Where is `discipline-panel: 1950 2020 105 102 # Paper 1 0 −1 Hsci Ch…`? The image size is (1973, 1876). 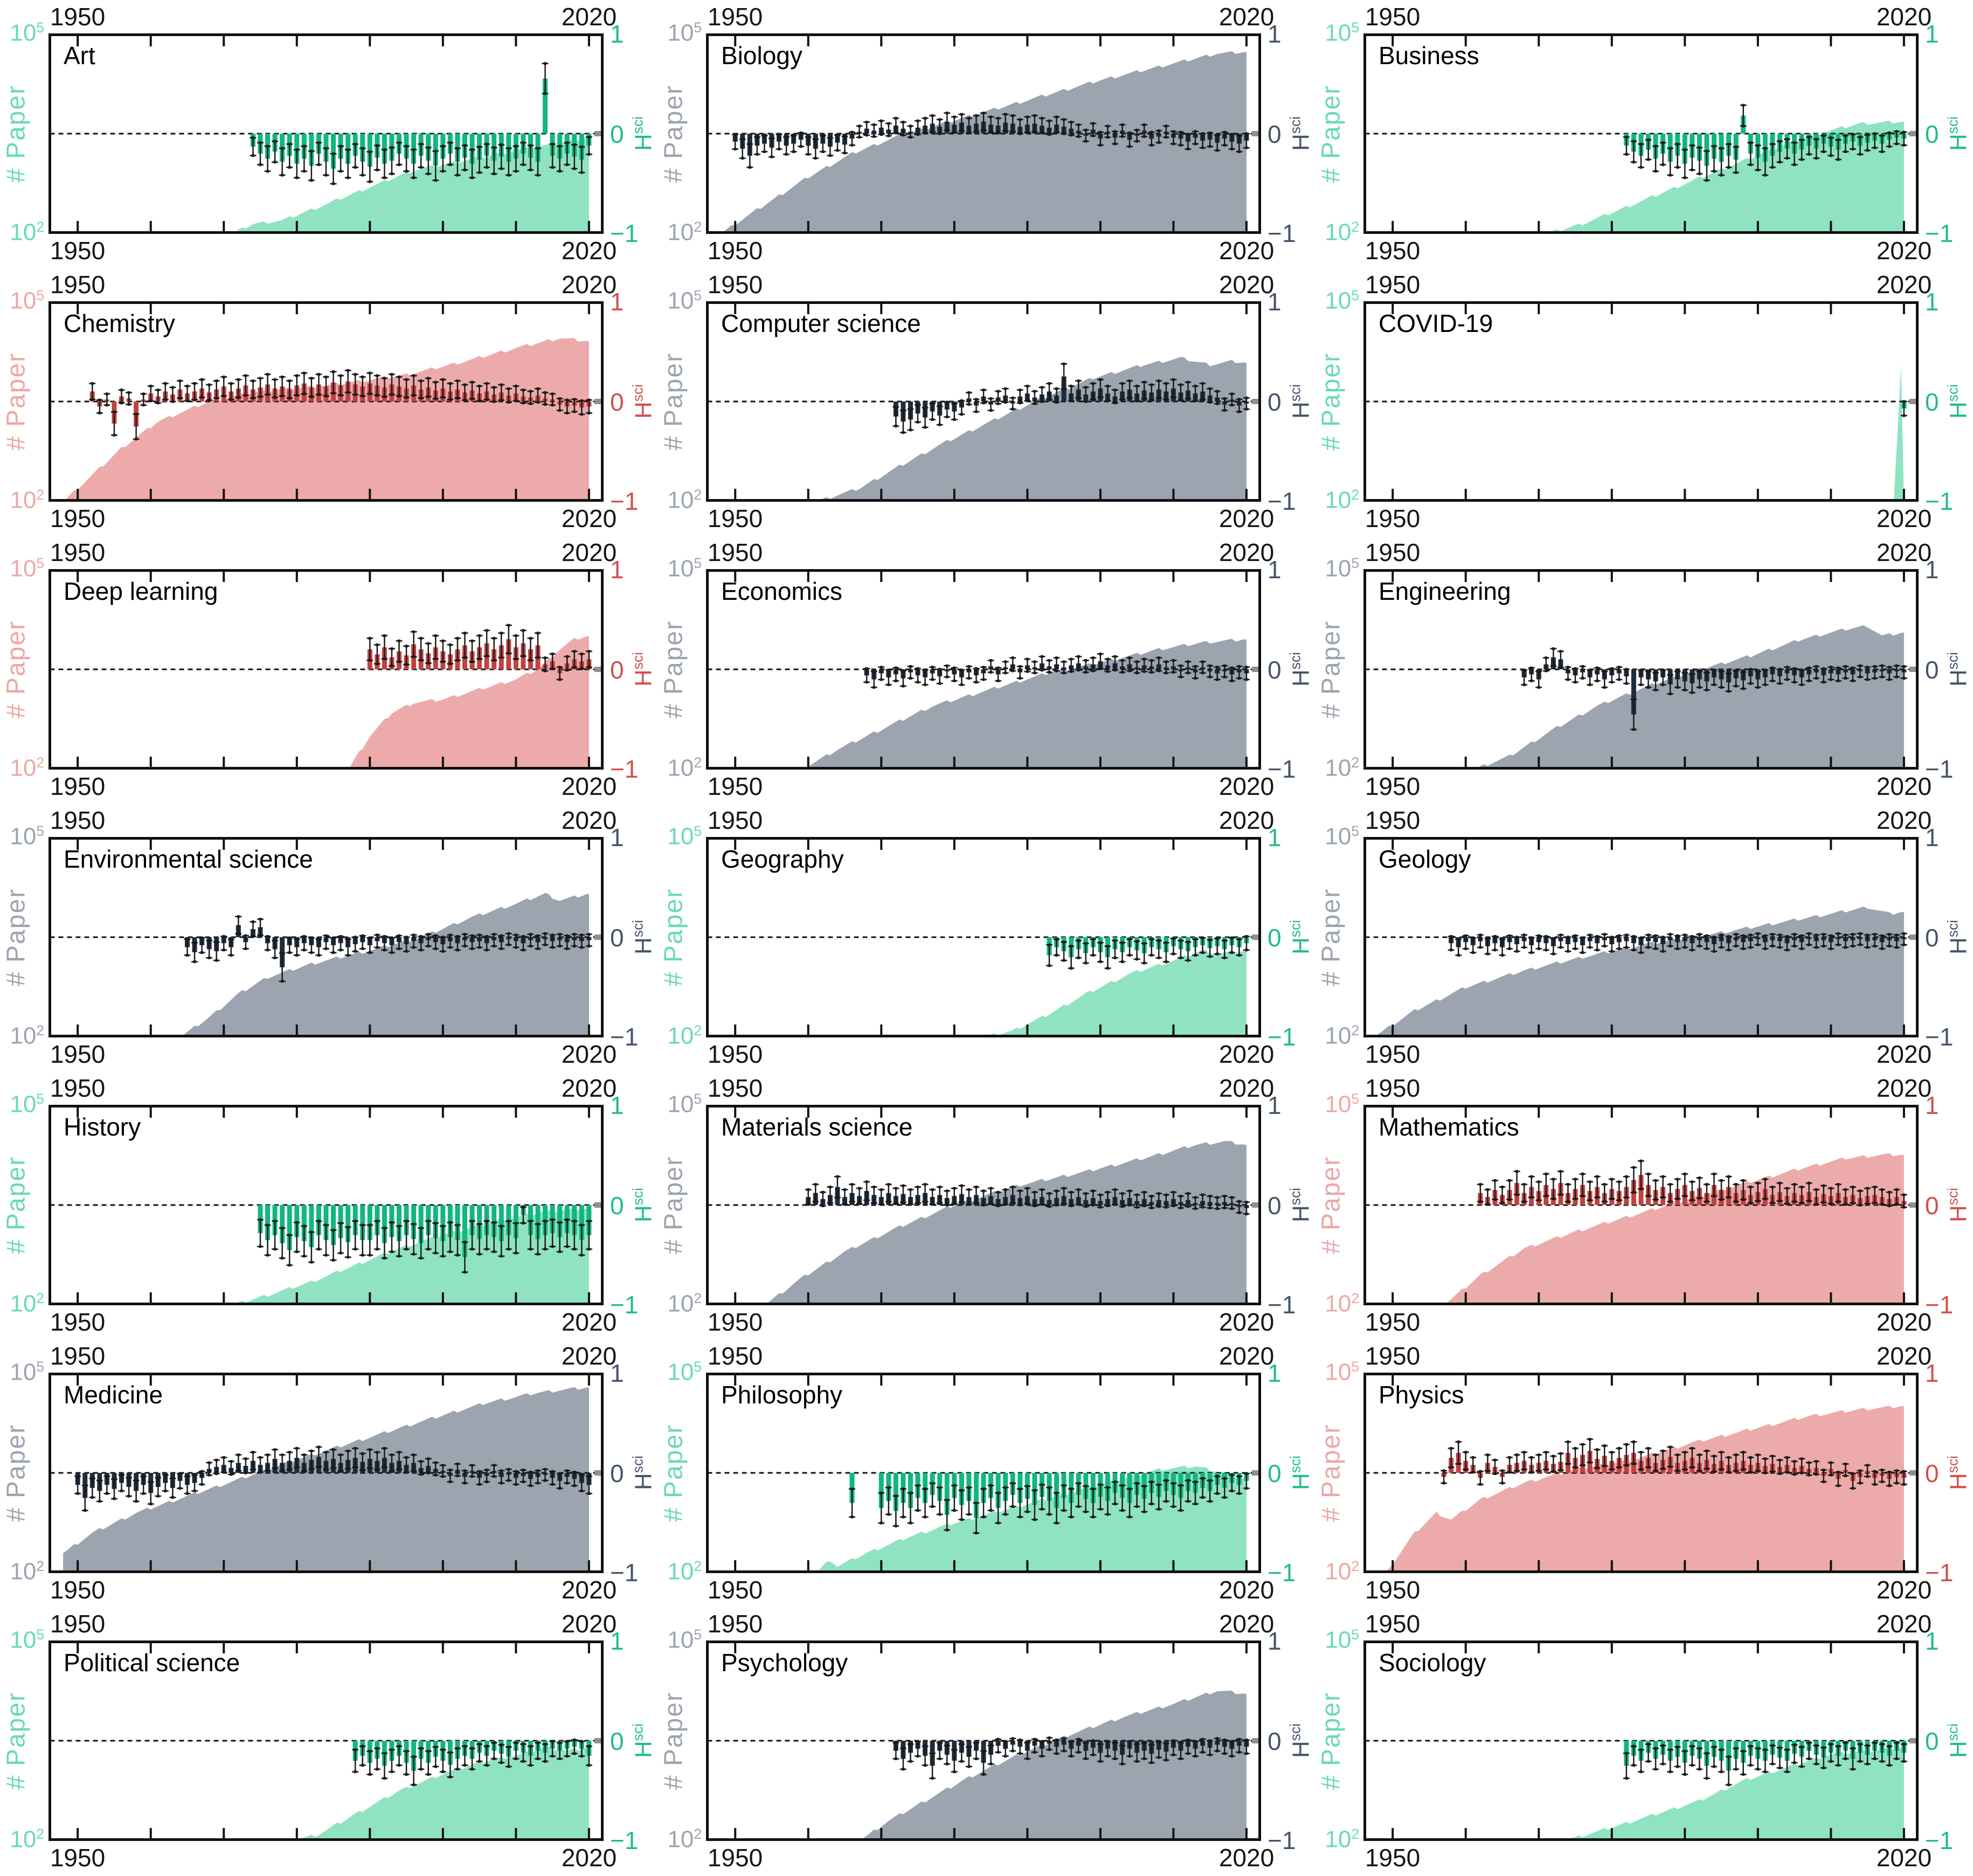 discipline-panel: 1950 2020 105 102 # Paper 1 0 −1 Hsci Ch… is located at coordinates (328, 402).